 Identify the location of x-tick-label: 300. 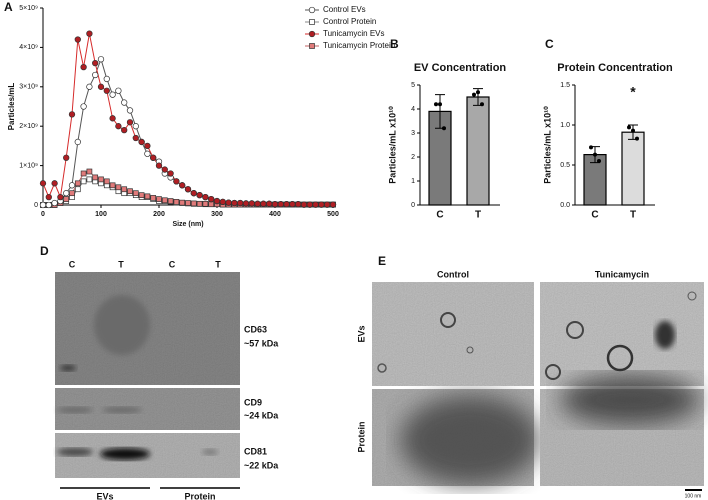
(217, 214).